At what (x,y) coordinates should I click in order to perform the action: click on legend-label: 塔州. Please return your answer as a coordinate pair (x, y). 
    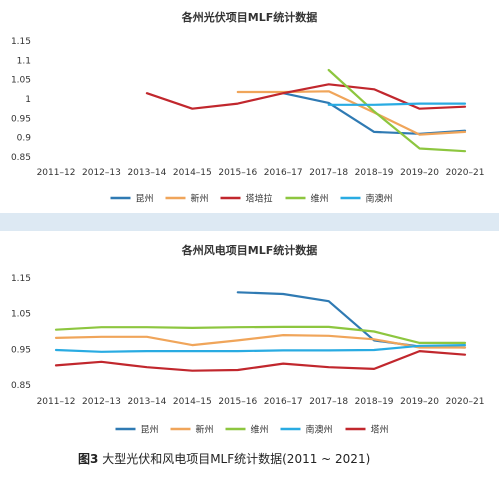
    Looking at the image, I should click on (380, 430).